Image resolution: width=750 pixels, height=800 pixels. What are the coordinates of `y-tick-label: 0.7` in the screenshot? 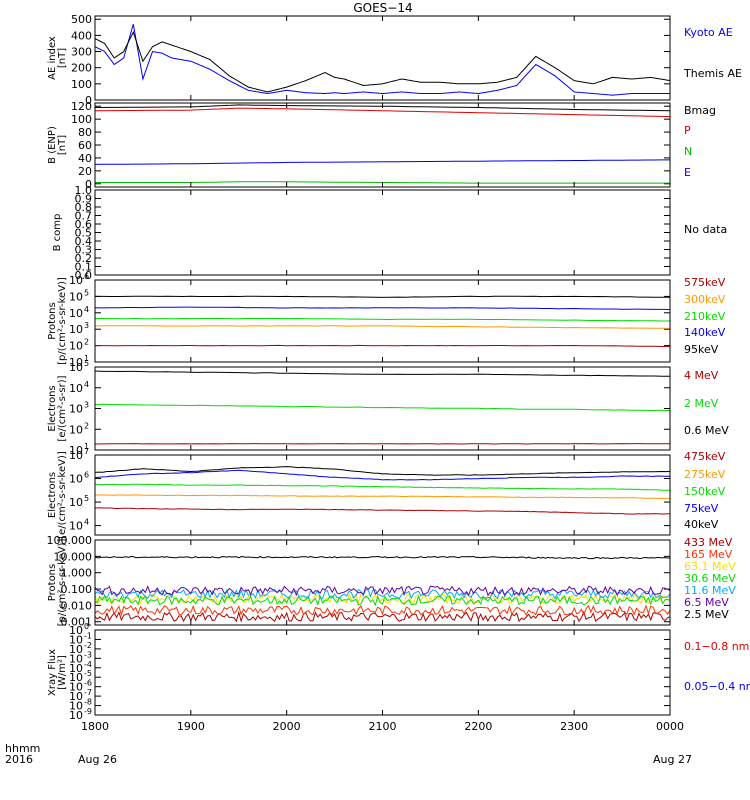 It's located at (84, 216).